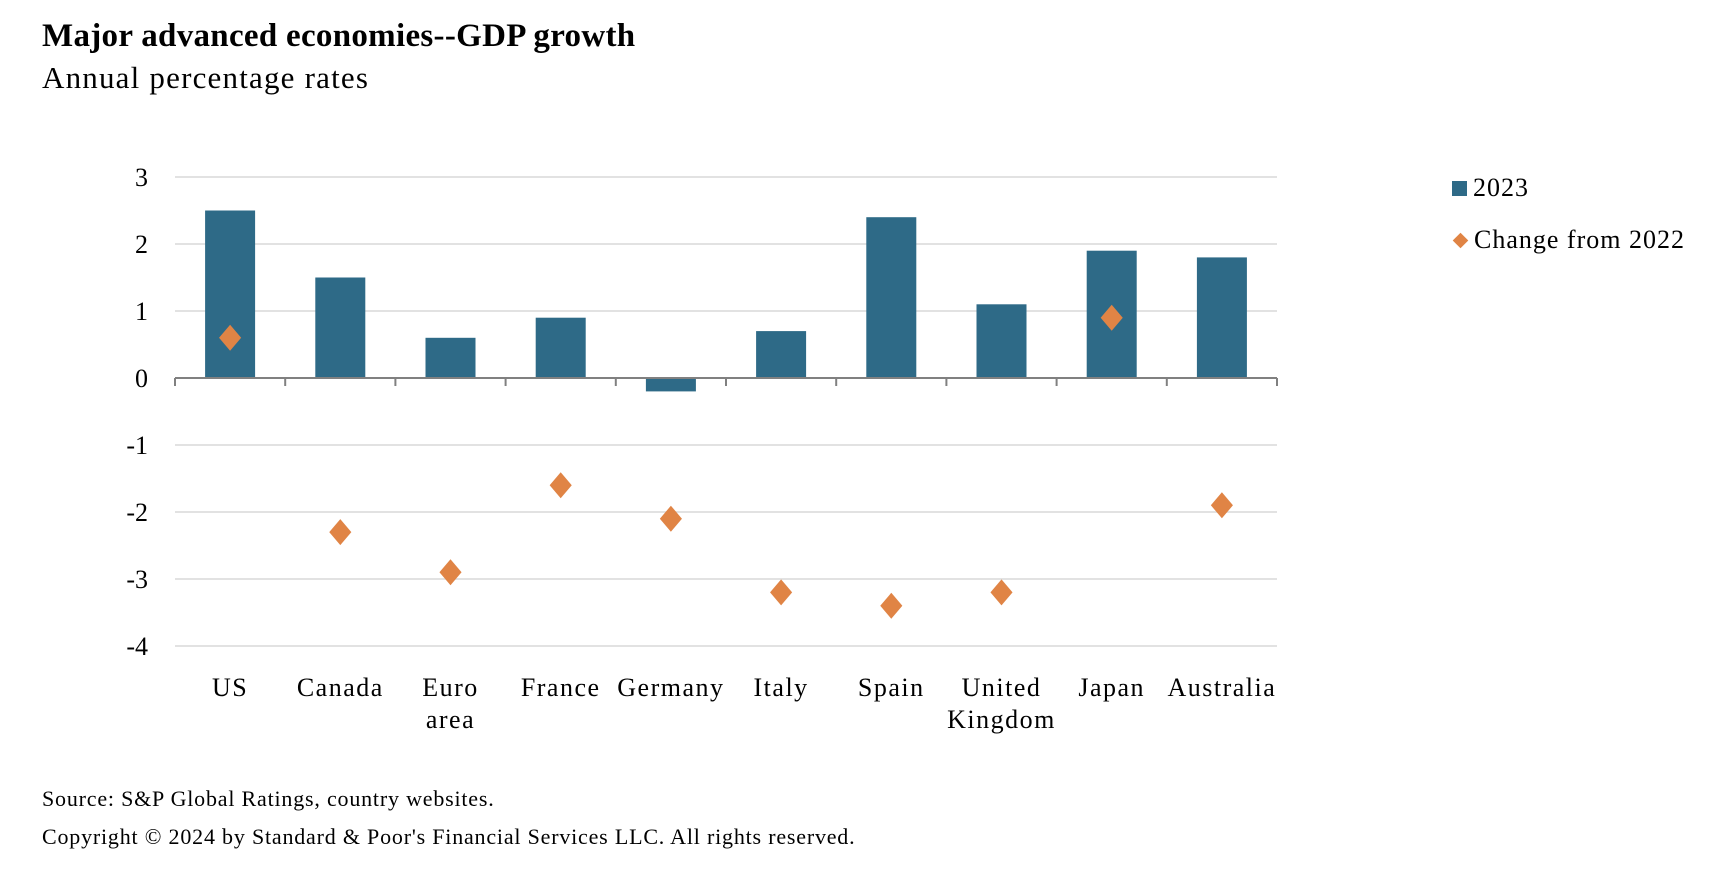  What do you see at coordinates (726, 381) in the screenshot?
I see `x-axis` at bounding box center [726, 381].